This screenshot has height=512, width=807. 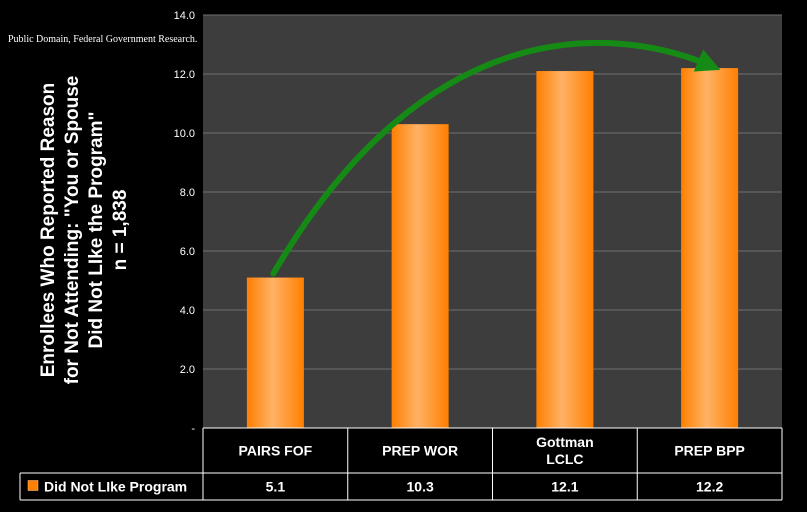 I want to click on category-label-line: PREP BPP, so click(x=709, y=451).